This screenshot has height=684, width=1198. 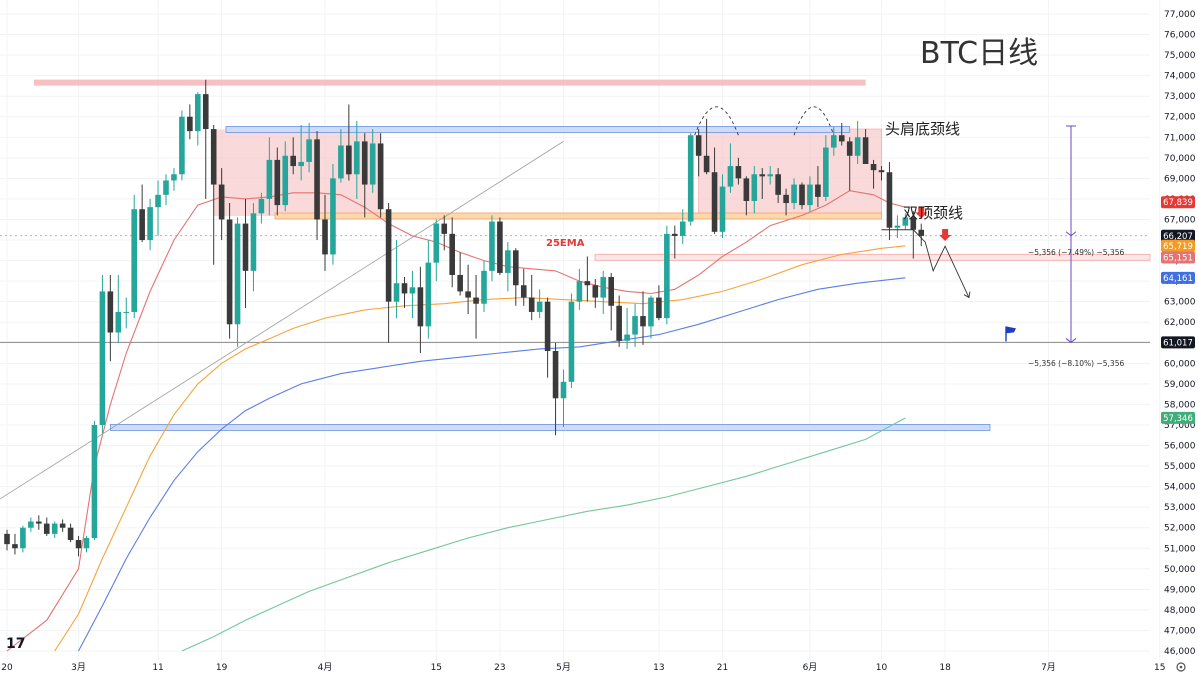 What do you see at coordinates (967, 295) in the screenshot?
I see `projection-arrowhead` at bounding box center [967, 295].